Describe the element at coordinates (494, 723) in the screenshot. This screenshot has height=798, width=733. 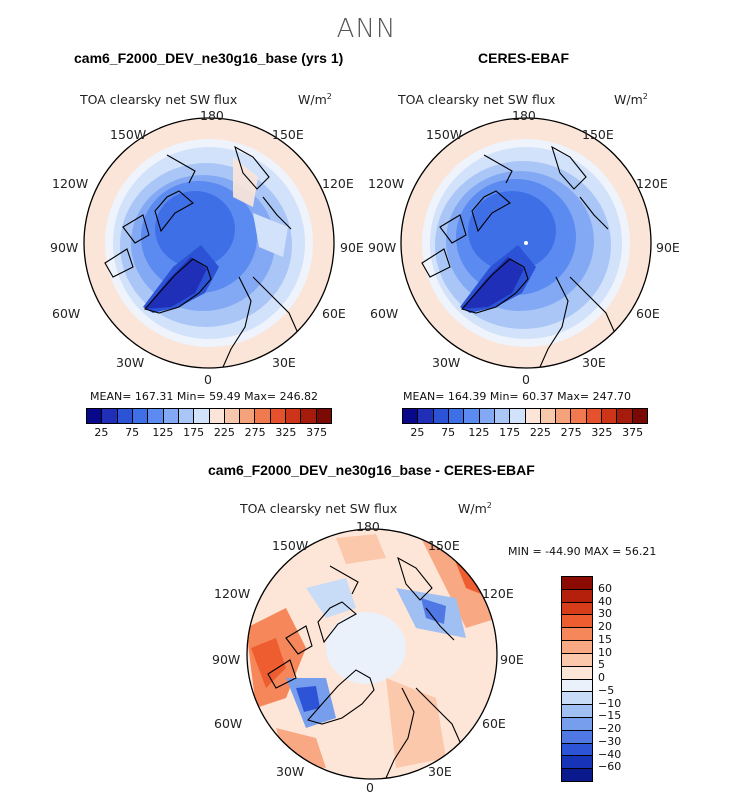
I see `panel-diff-lon-60e: 60E` at that location.